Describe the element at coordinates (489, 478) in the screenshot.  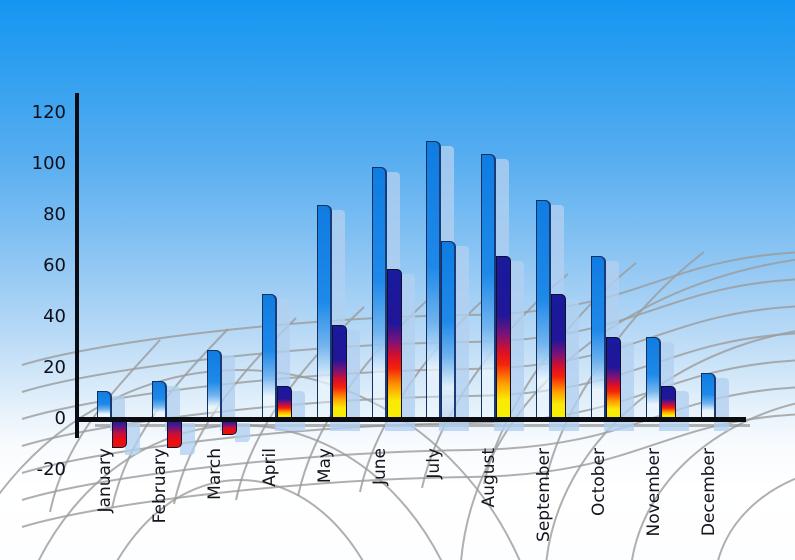
I see `x-axis-label: August` at that location.